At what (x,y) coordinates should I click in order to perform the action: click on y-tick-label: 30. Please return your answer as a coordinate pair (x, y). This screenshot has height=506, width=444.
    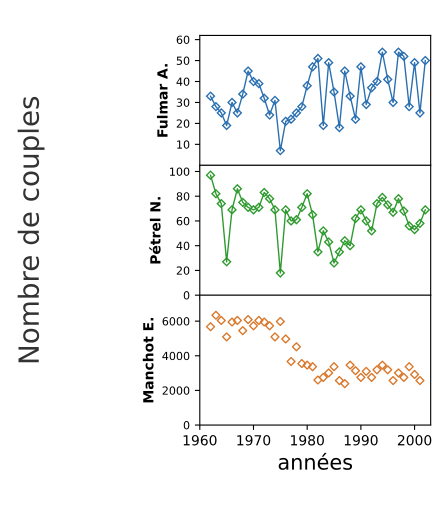
    Looking at the image, I should click on (183, 102).